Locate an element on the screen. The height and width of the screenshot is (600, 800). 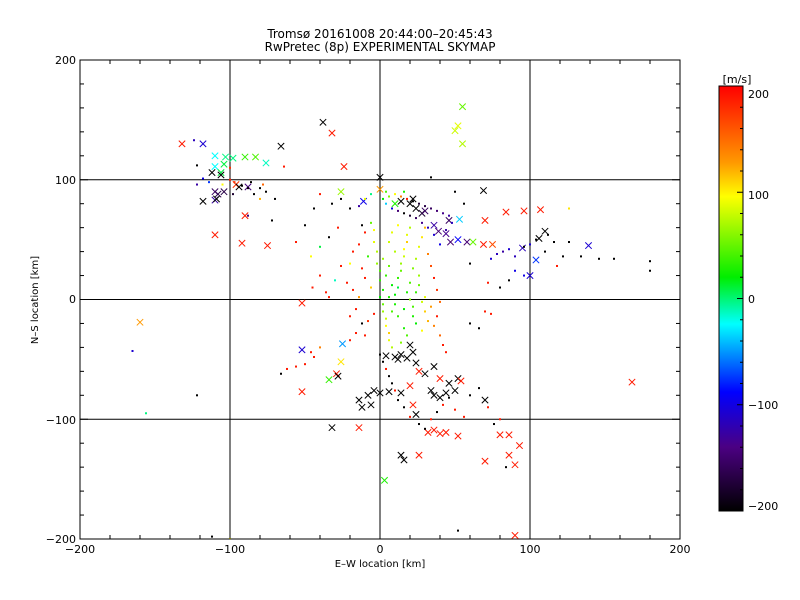
x-axis-label: E–W location [km] is located at coordinates (380, 564).